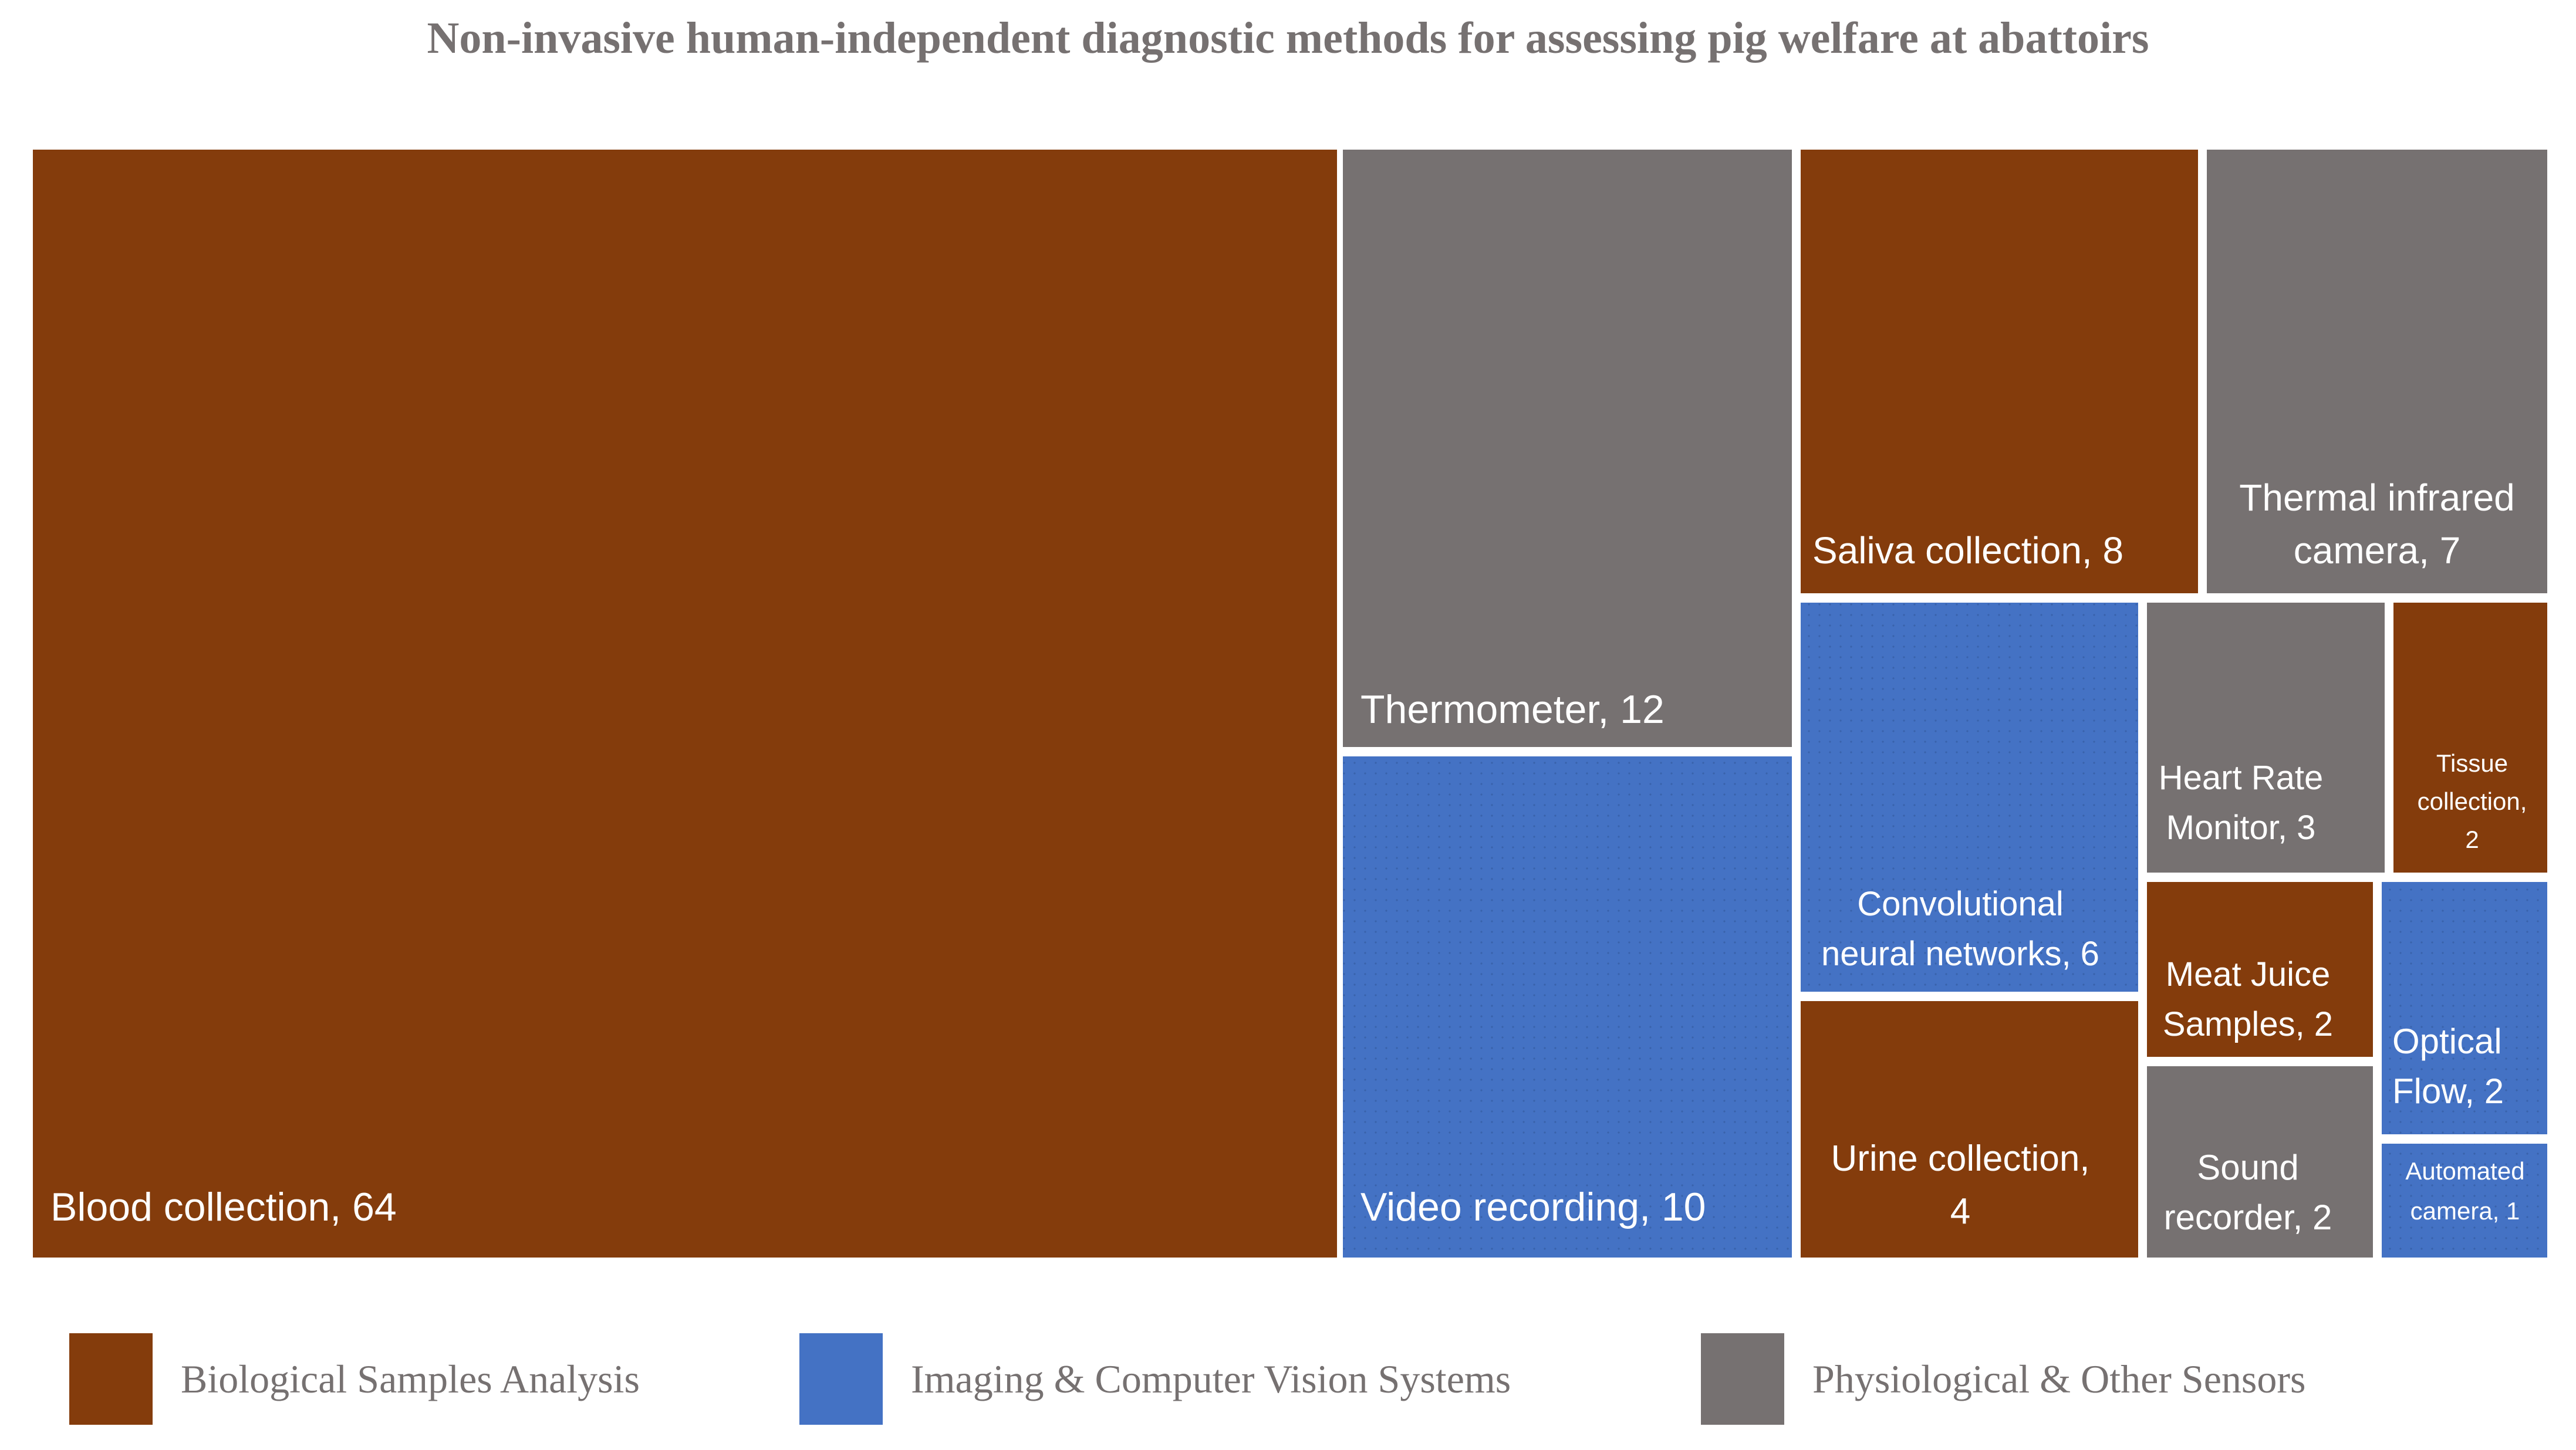 The width and height of the screenshot is (2576, 1450). I want to click on legend-swatch-sensors, so click(1742, 1379).